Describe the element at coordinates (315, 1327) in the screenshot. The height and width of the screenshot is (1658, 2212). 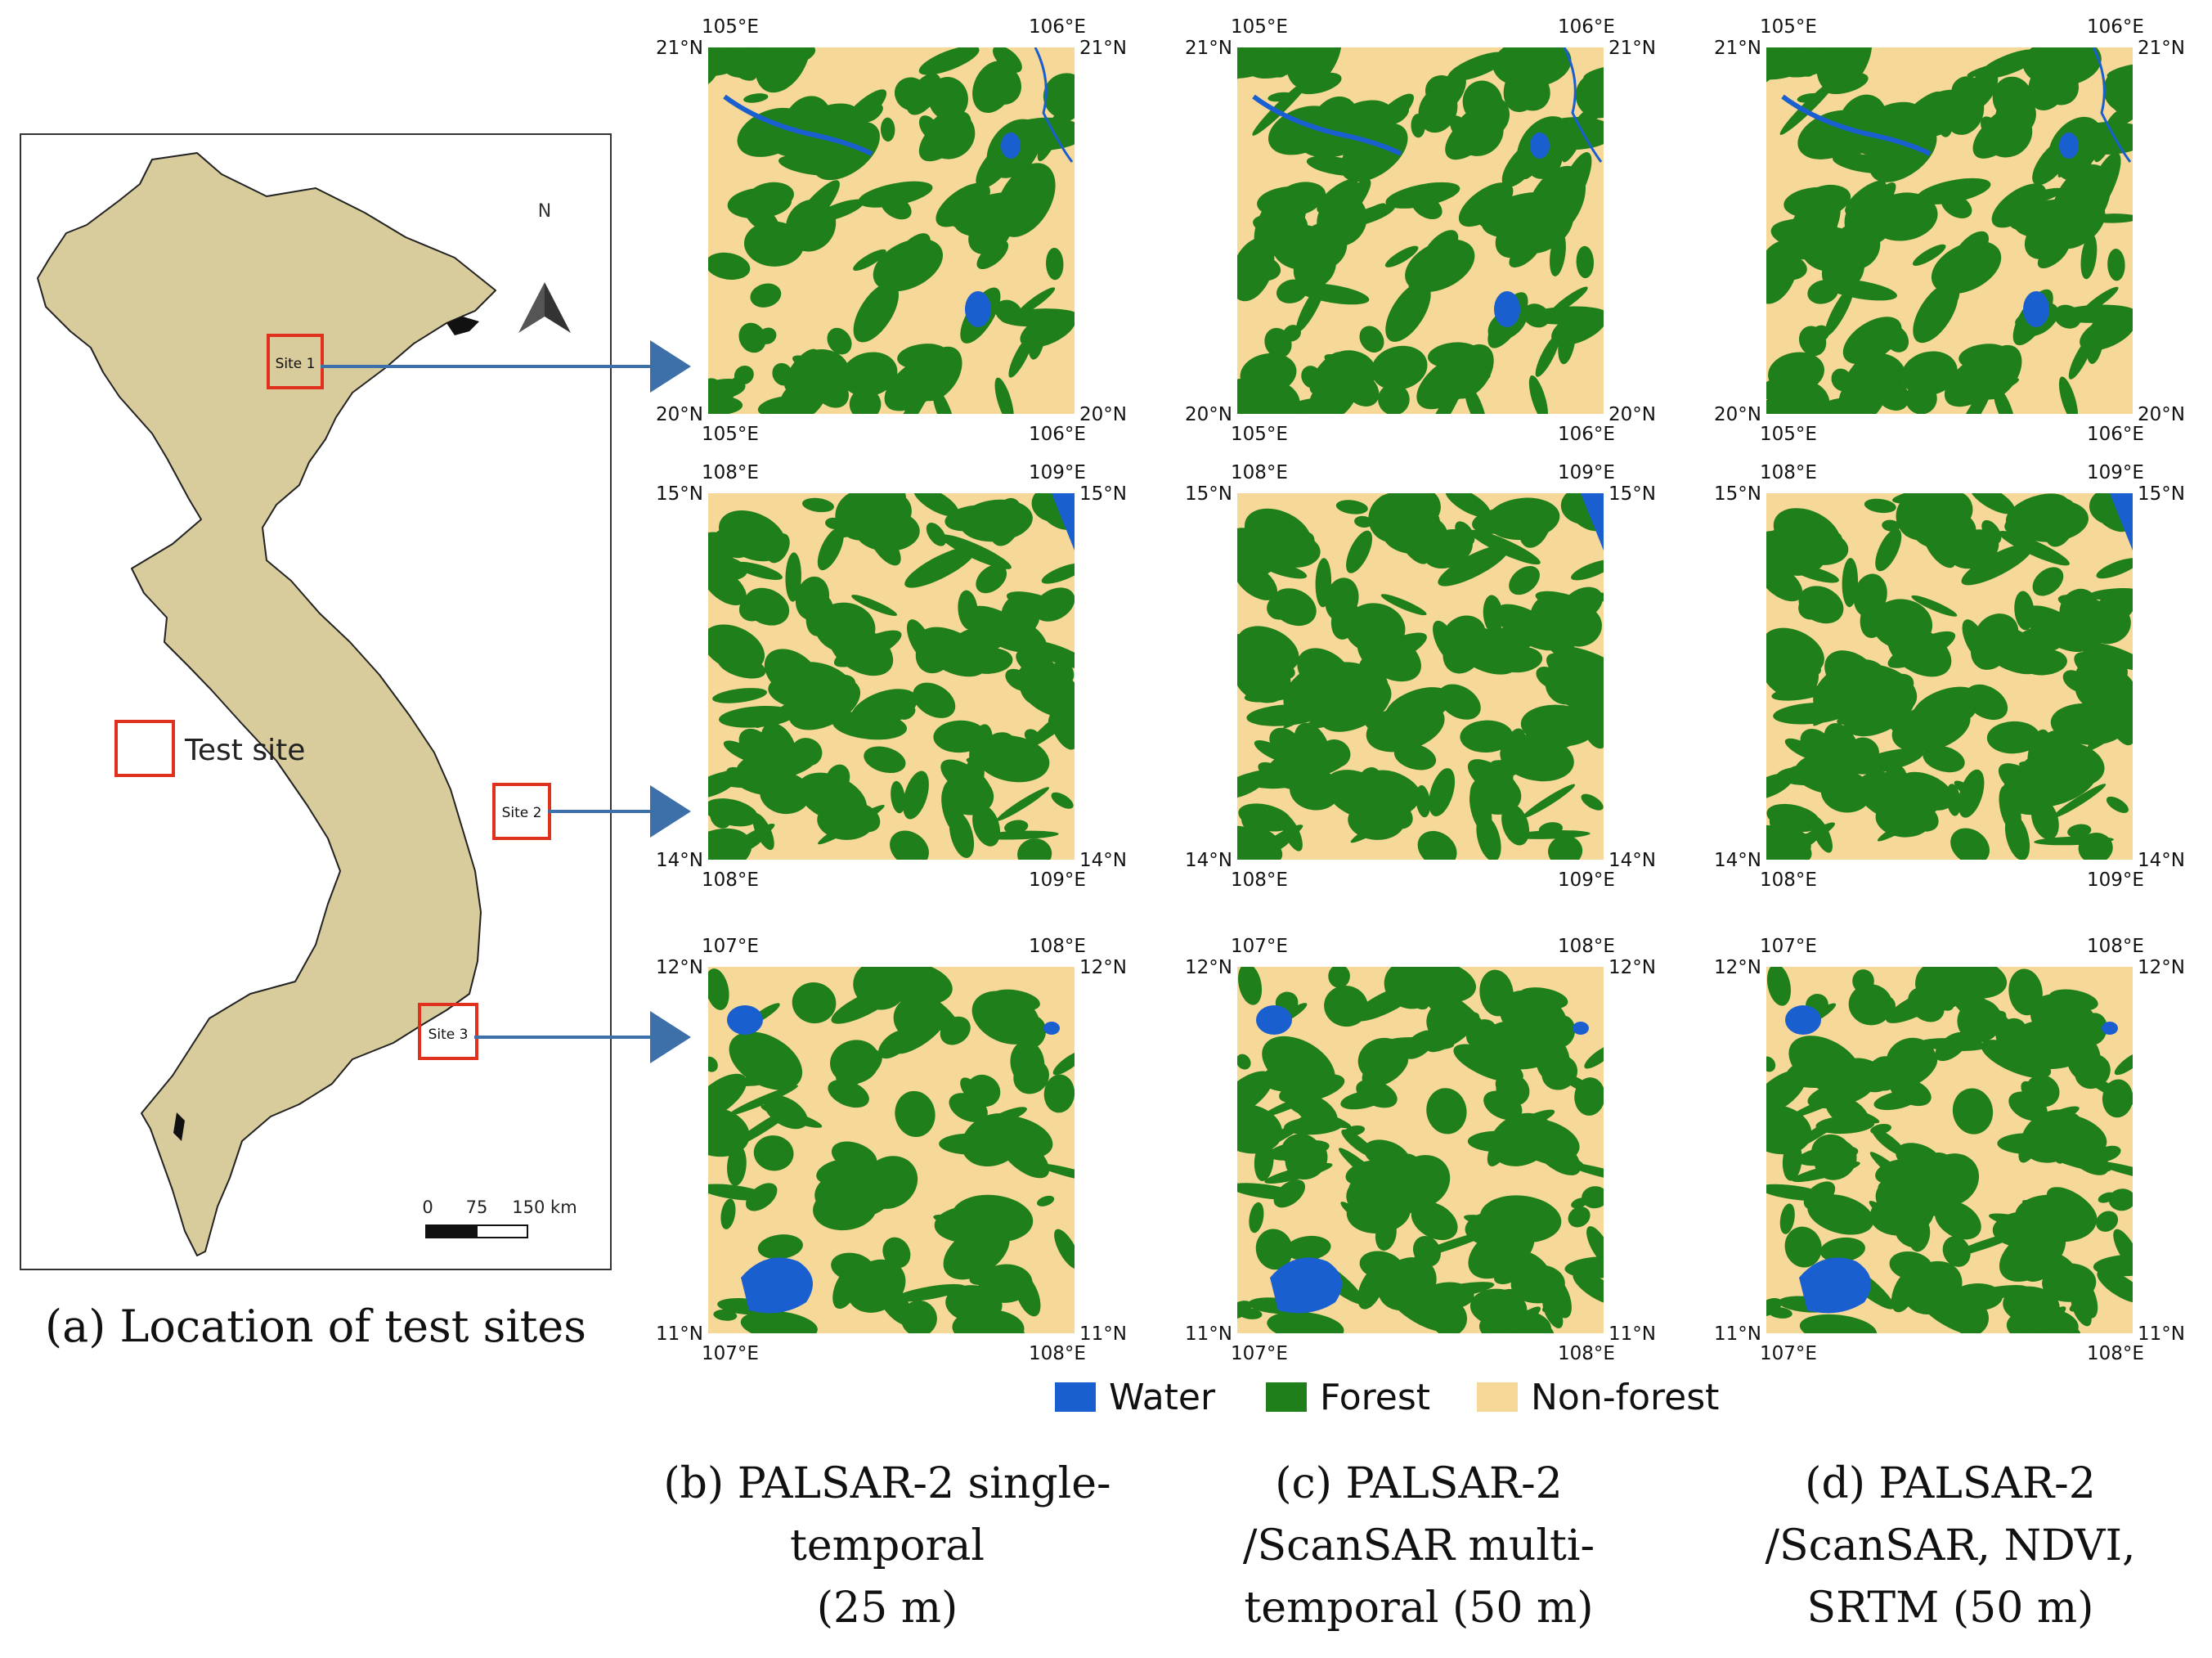
I see `location-caption: (a) Location of test sites` at that location.